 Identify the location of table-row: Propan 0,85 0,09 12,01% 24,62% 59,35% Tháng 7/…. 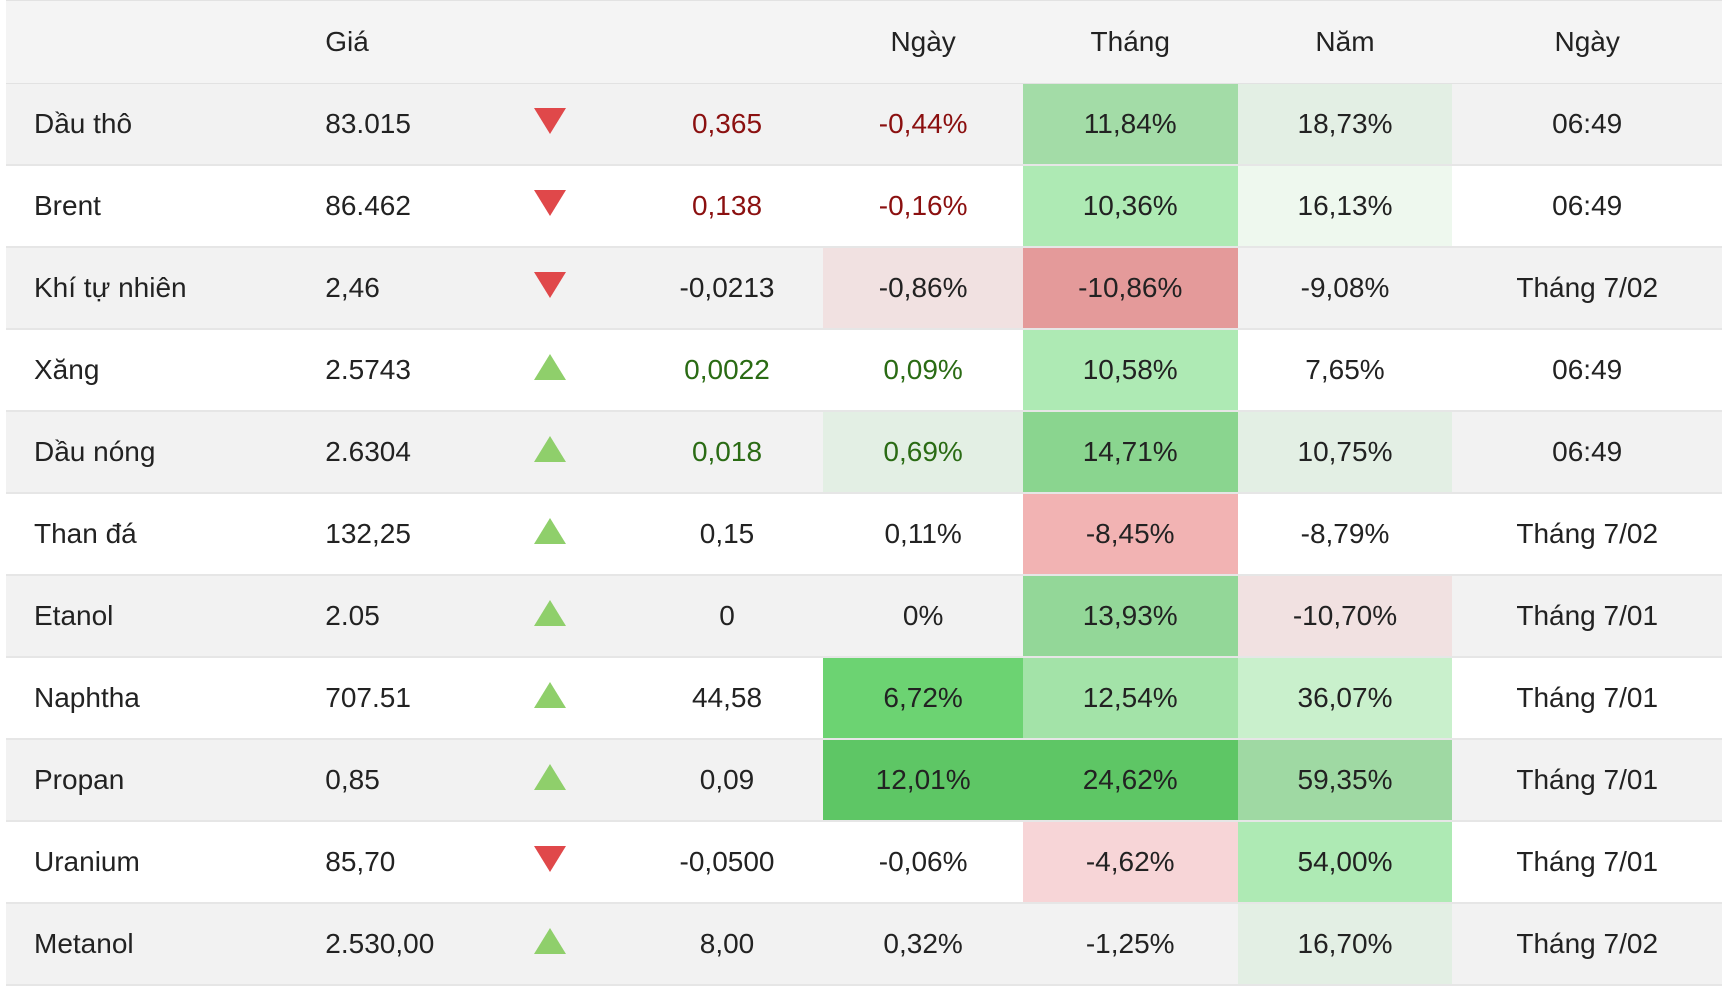
(864, 780).